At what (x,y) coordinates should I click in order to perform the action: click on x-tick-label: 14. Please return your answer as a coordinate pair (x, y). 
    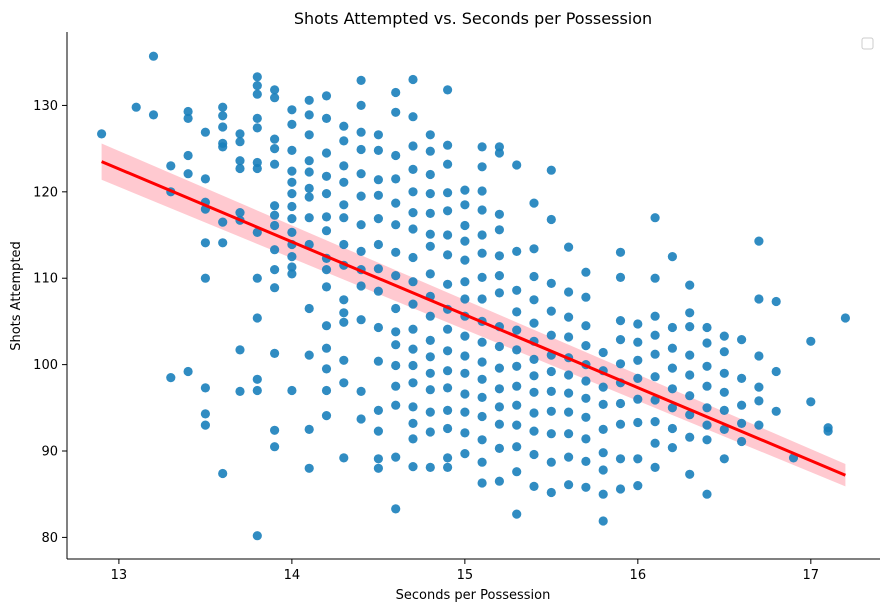
    Looking at the image, I should click on (292, 575).